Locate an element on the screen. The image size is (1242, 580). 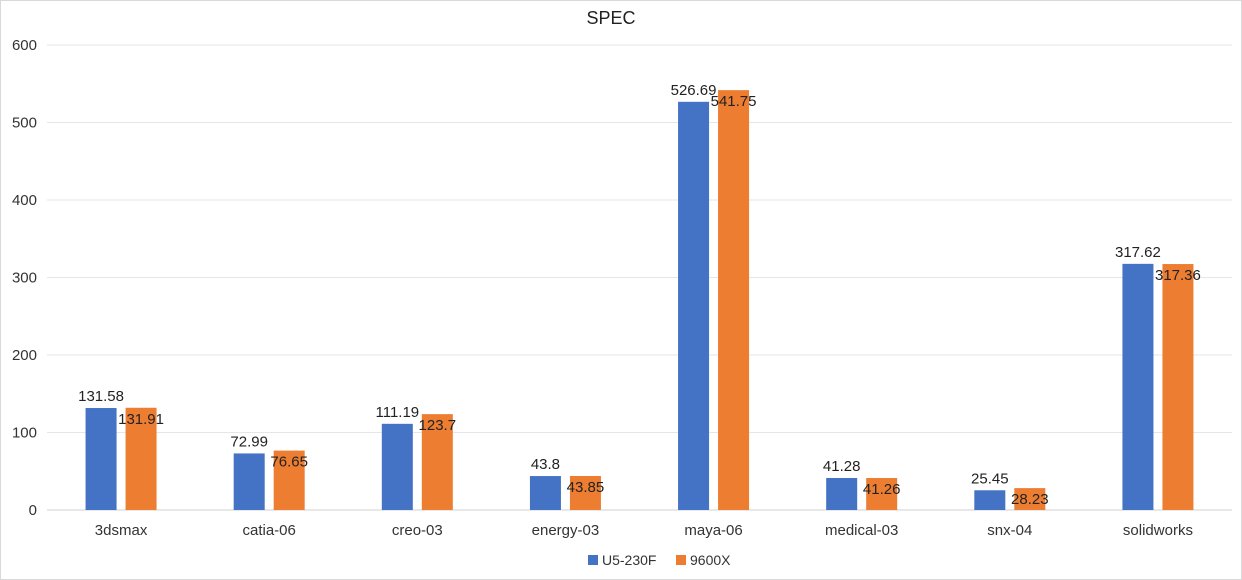
data-label: 131.91 is located at coordinates (141, 419).